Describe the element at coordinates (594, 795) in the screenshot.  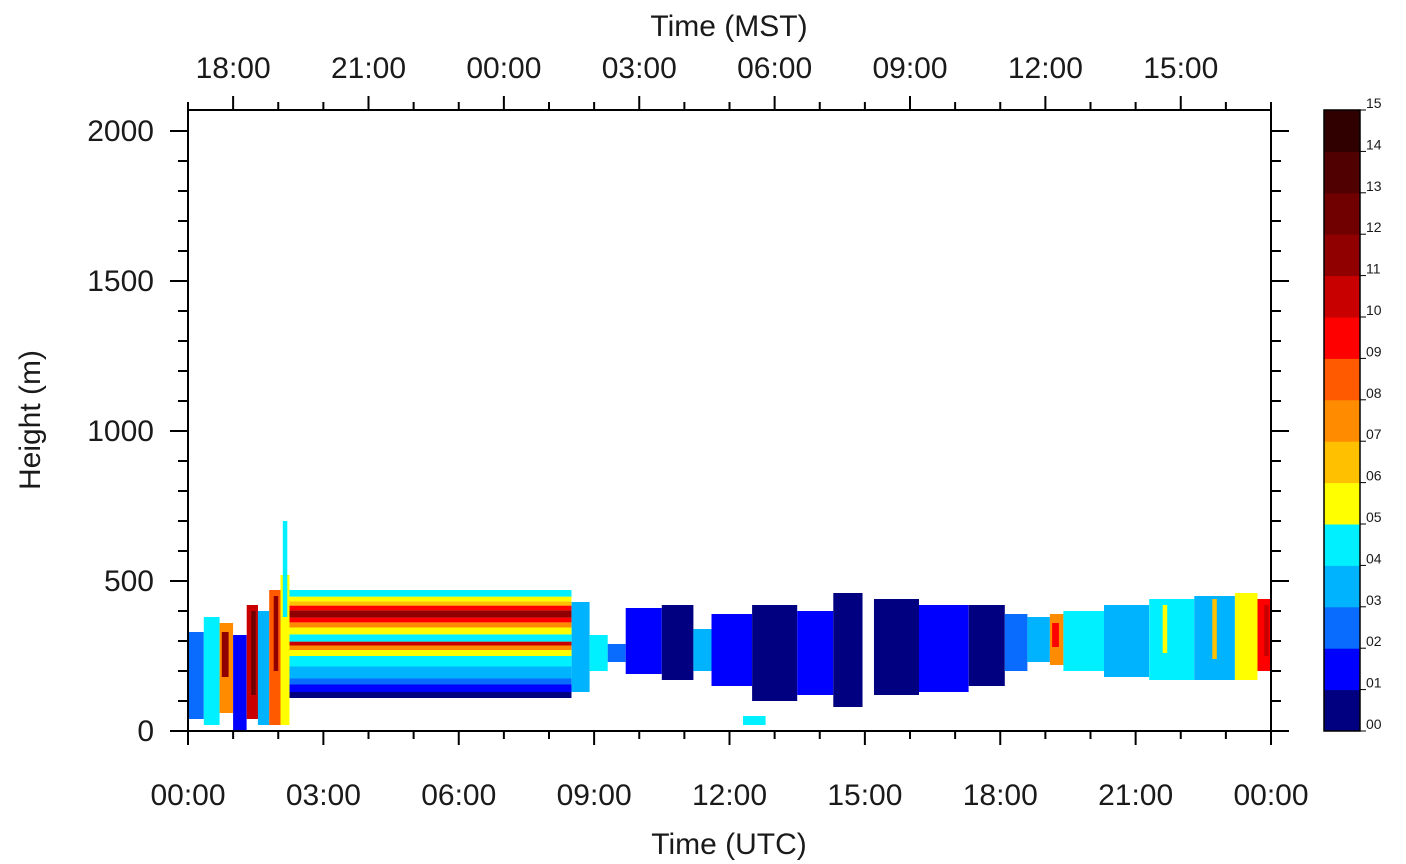
I see `x-tick-label: 09:00` at that location.